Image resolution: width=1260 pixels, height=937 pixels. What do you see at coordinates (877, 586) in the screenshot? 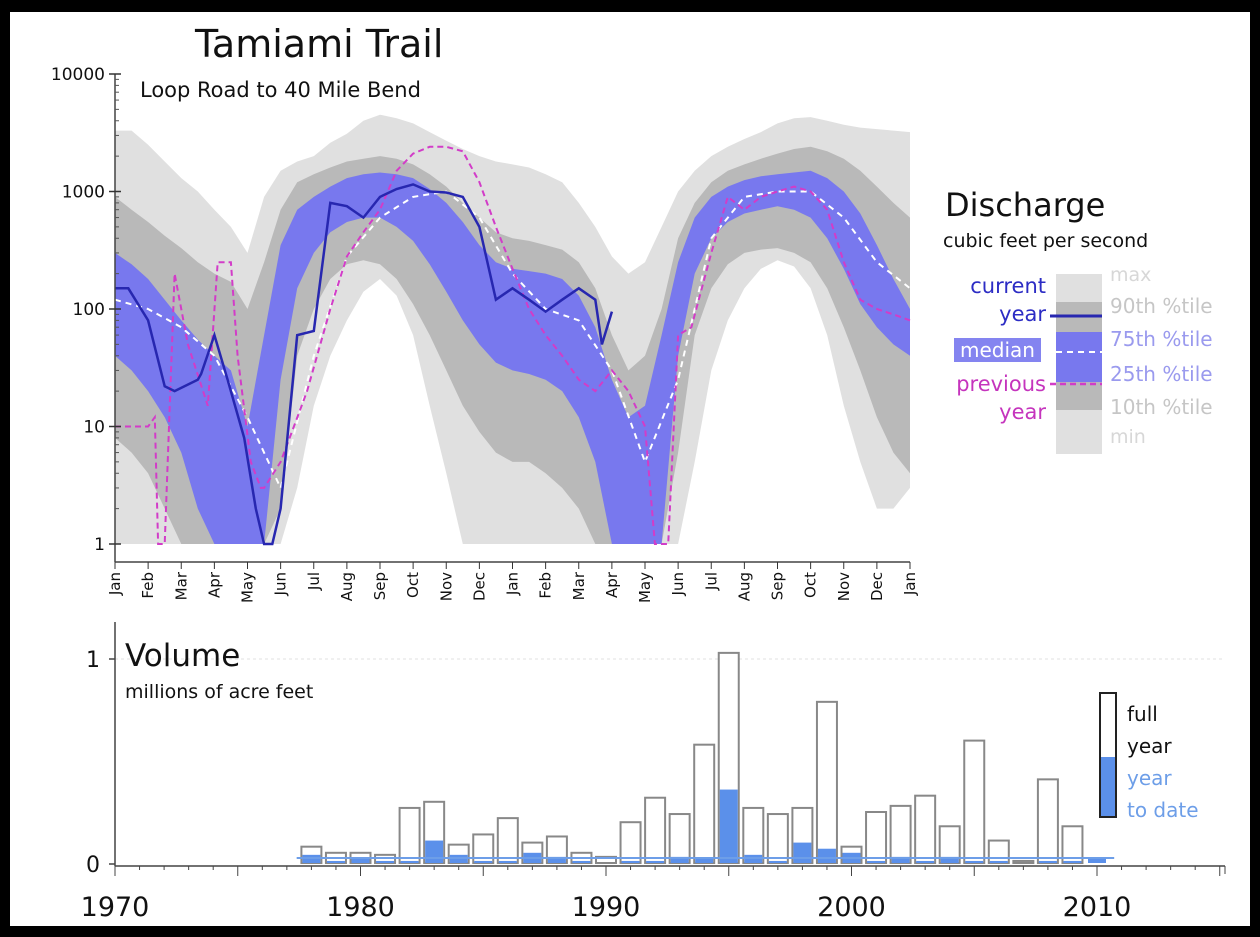
I see `x-tick-label: Dec` at bounding box center [877, 586].